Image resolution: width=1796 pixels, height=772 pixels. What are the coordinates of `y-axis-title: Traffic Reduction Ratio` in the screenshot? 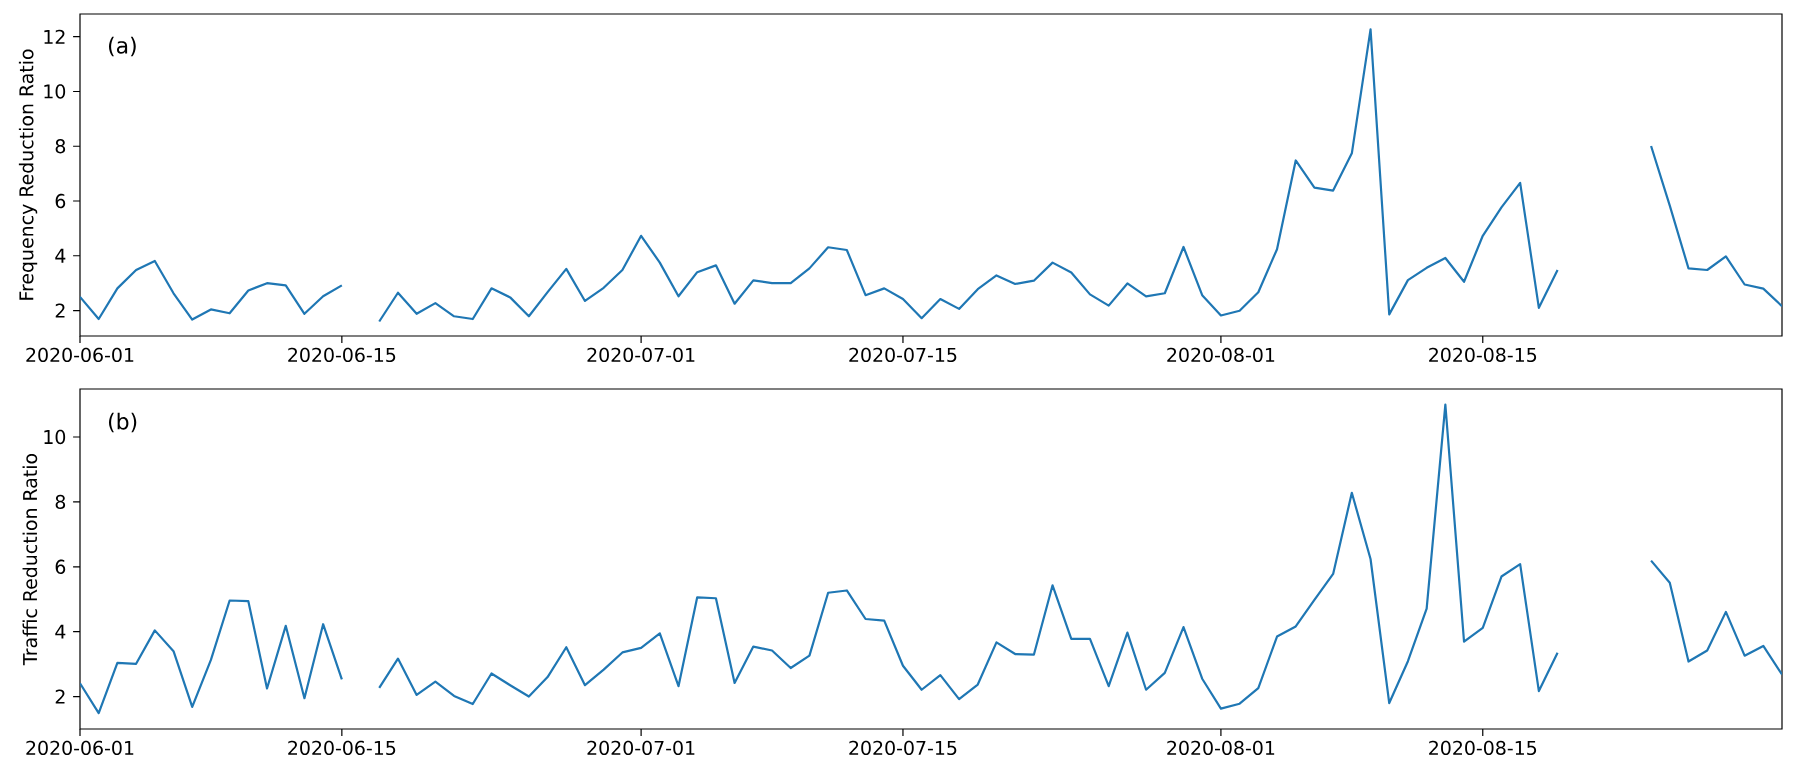 It's located at (30, 559).